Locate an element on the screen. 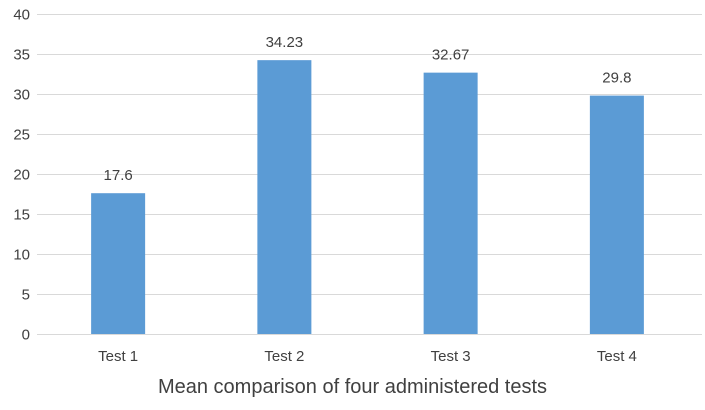  y-tick-label: 30 is located at coordinates (21, 95).